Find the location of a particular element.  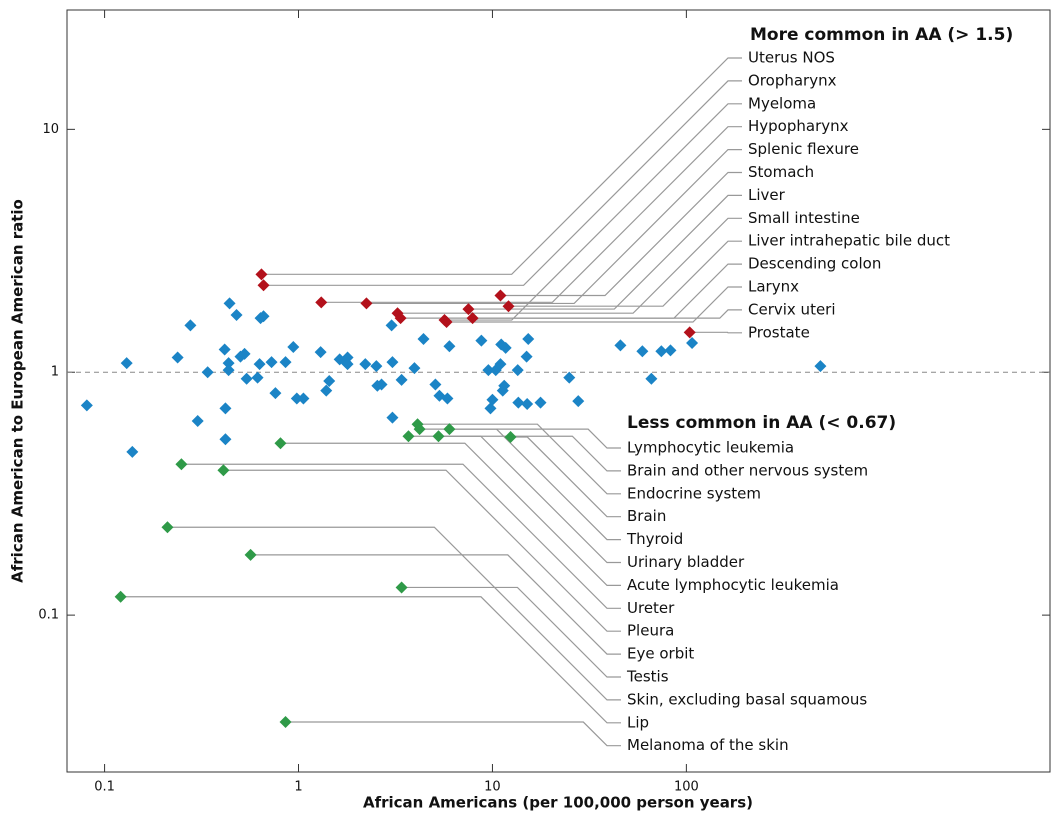

point-label: Ureter is located at coordinates (651, 608).